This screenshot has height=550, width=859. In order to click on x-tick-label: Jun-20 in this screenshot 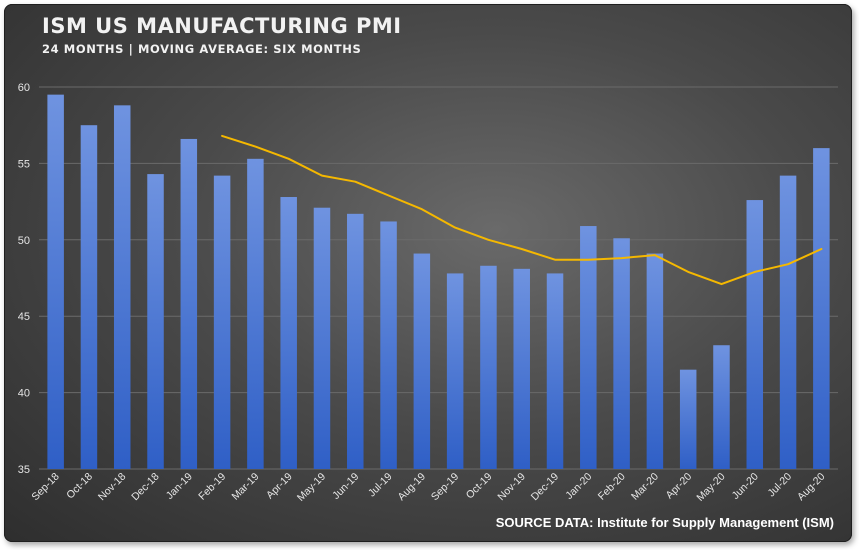, I will do `click(745, 486)`.